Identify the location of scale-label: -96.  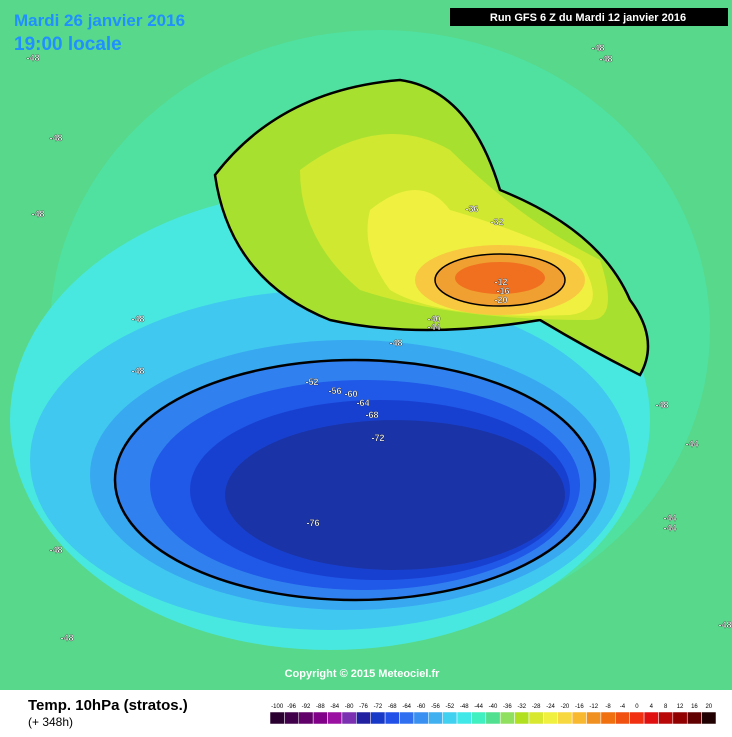
(291, 707).